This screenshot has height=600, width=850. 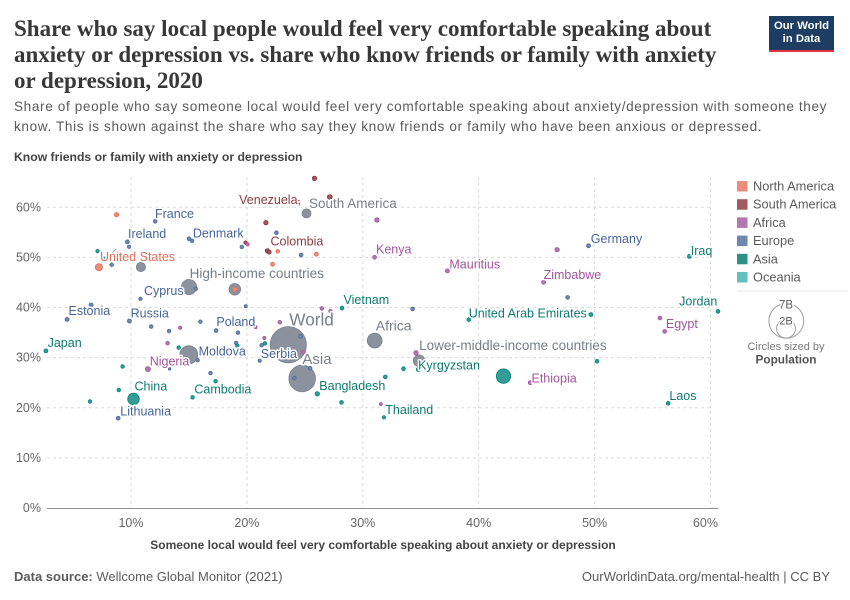 I want to click on svg-text: Serbia, so click(x=279, y=354).